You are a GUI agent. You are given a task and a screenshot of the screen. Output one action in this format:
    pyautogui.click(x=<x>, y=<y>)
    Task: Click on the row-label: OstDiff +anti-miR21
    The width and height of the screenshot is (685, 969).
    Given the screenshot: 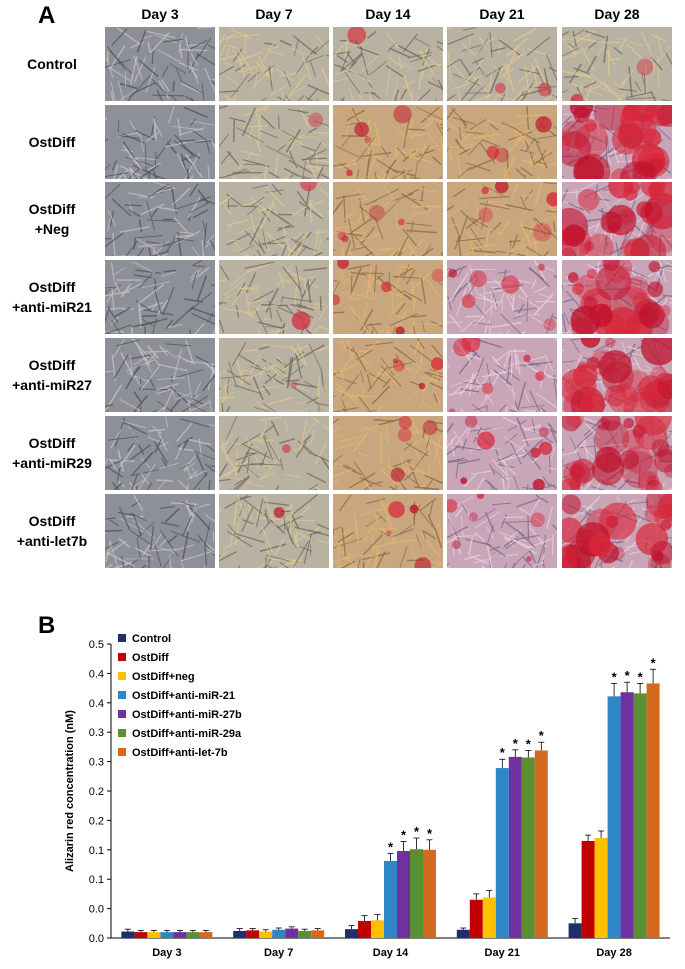 What is the action you would take?
    pyautogui.click(x=52, y=297)
    